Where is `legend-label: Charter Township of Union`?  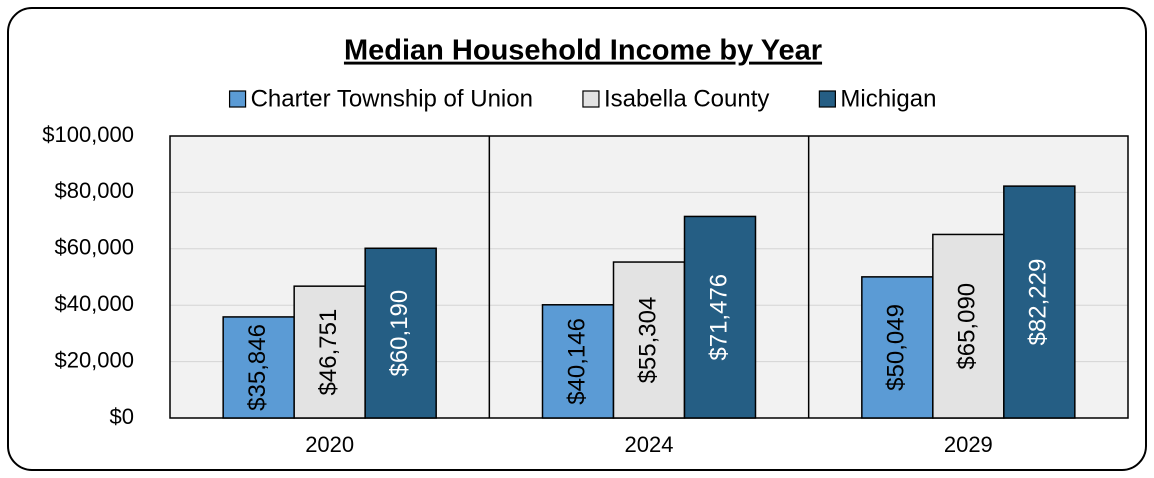 legend-label: Charter Township of Union is located at coordinates (392, 98).